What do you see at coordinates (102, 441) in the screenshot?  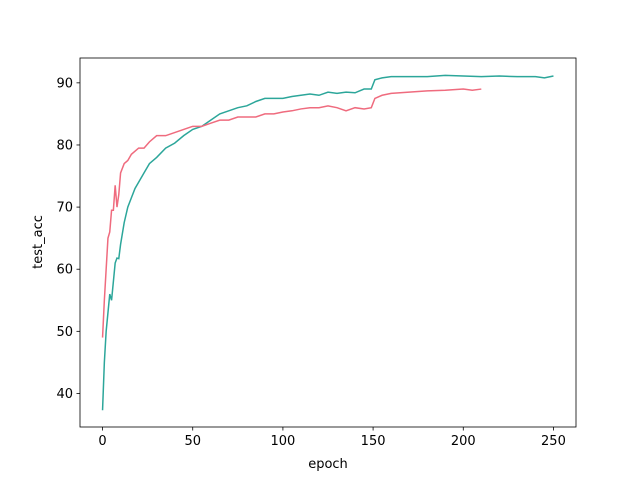 I see `x-tick-label: 0` at bounding box center [102, 441].